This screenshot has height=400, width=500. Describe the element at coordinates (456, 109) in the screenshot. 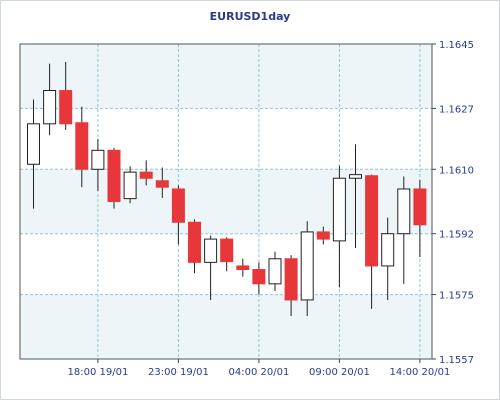

I see `y-tick-label: 1.1627` at that location.